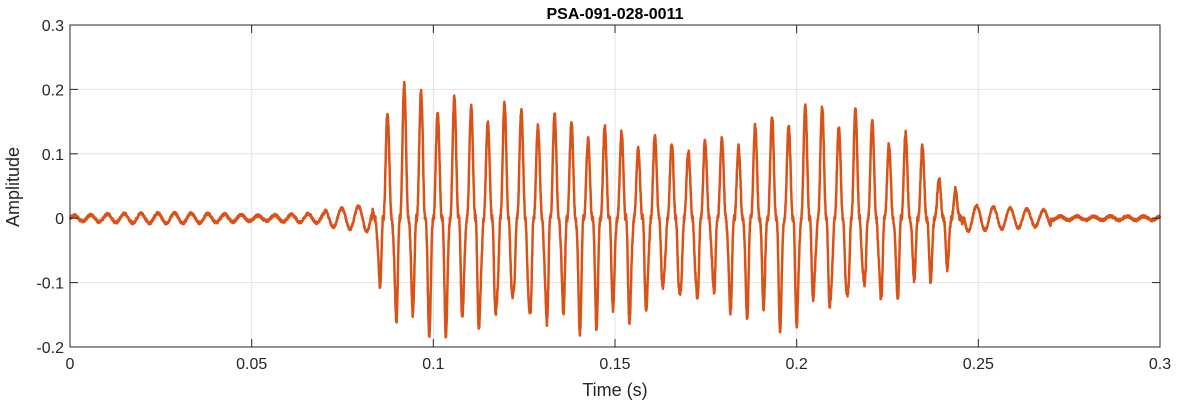 The image size is (1177, 404). Describe the element at coordinates (1160, 364) in the screenshot. I see `x-tick-label: 0.3` at that location.